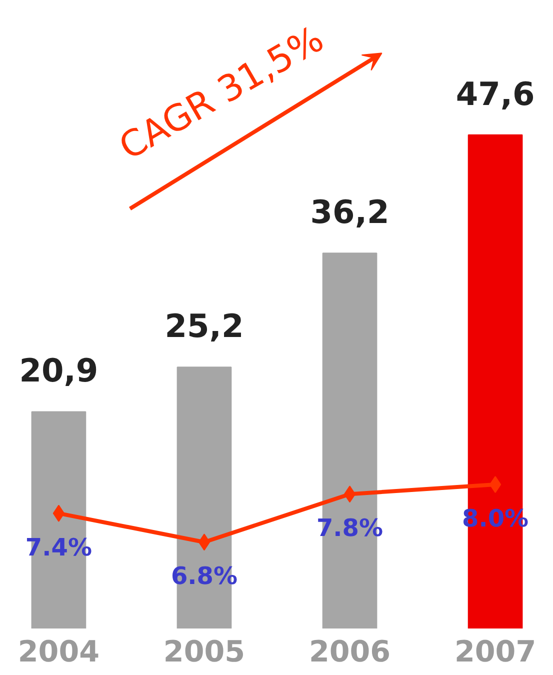 The width and height of the screenshot is (553, 675). Describe the element at coordinates (495, 93) in the screenshot. I see `data-label: 47,6` at that location.